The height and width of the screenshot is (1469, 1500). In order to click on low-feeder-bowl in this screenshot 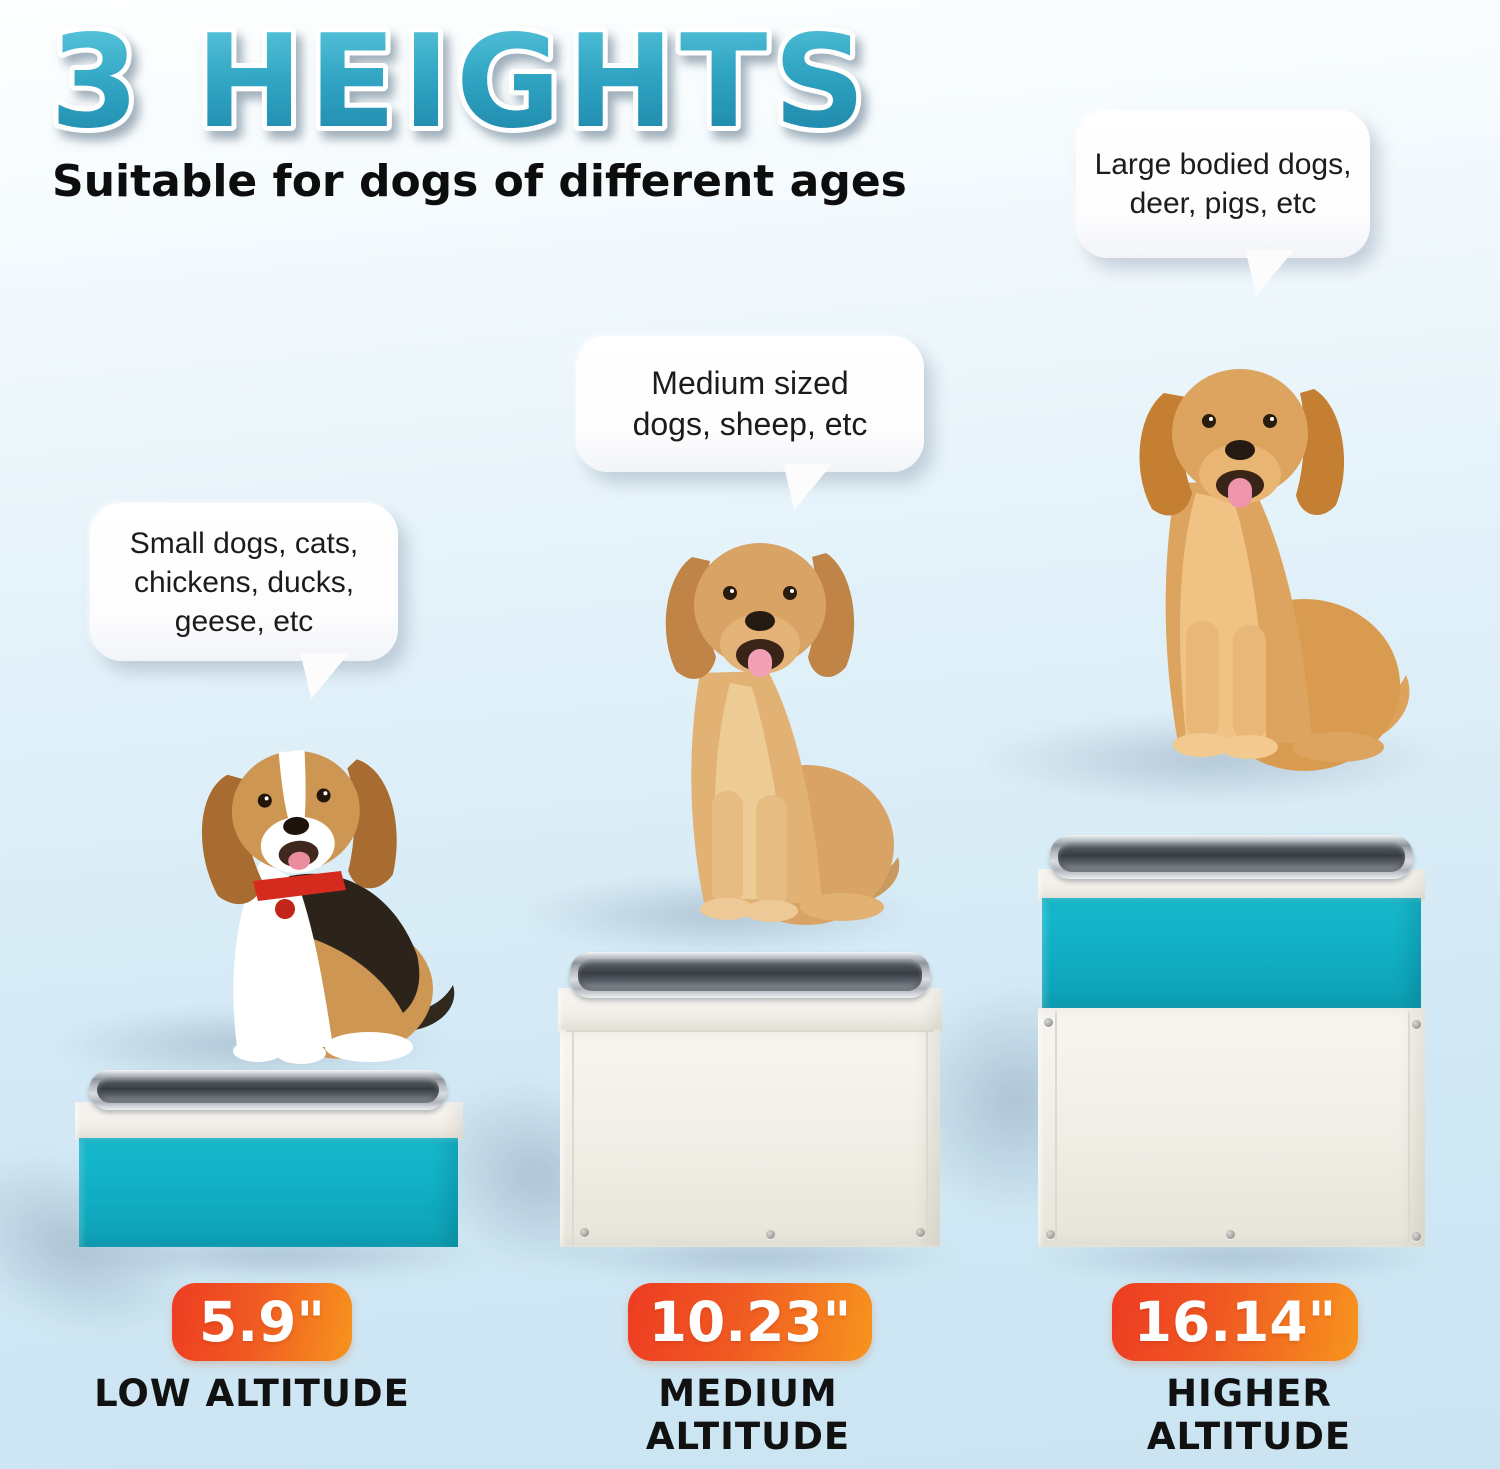, I will do `click(268, 1090)`.